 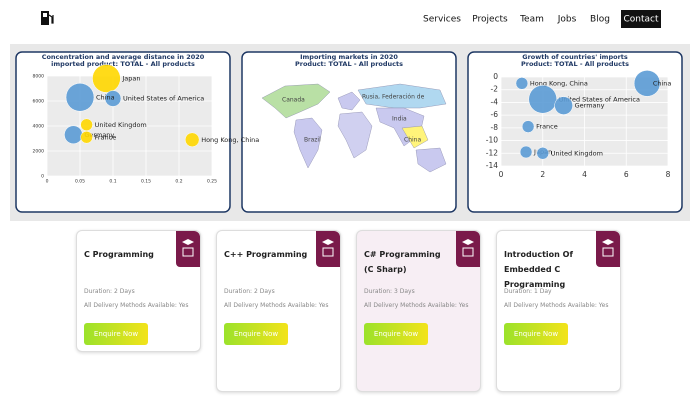 I want to click on y-tick-label: -6, so click(x=495, y=114).